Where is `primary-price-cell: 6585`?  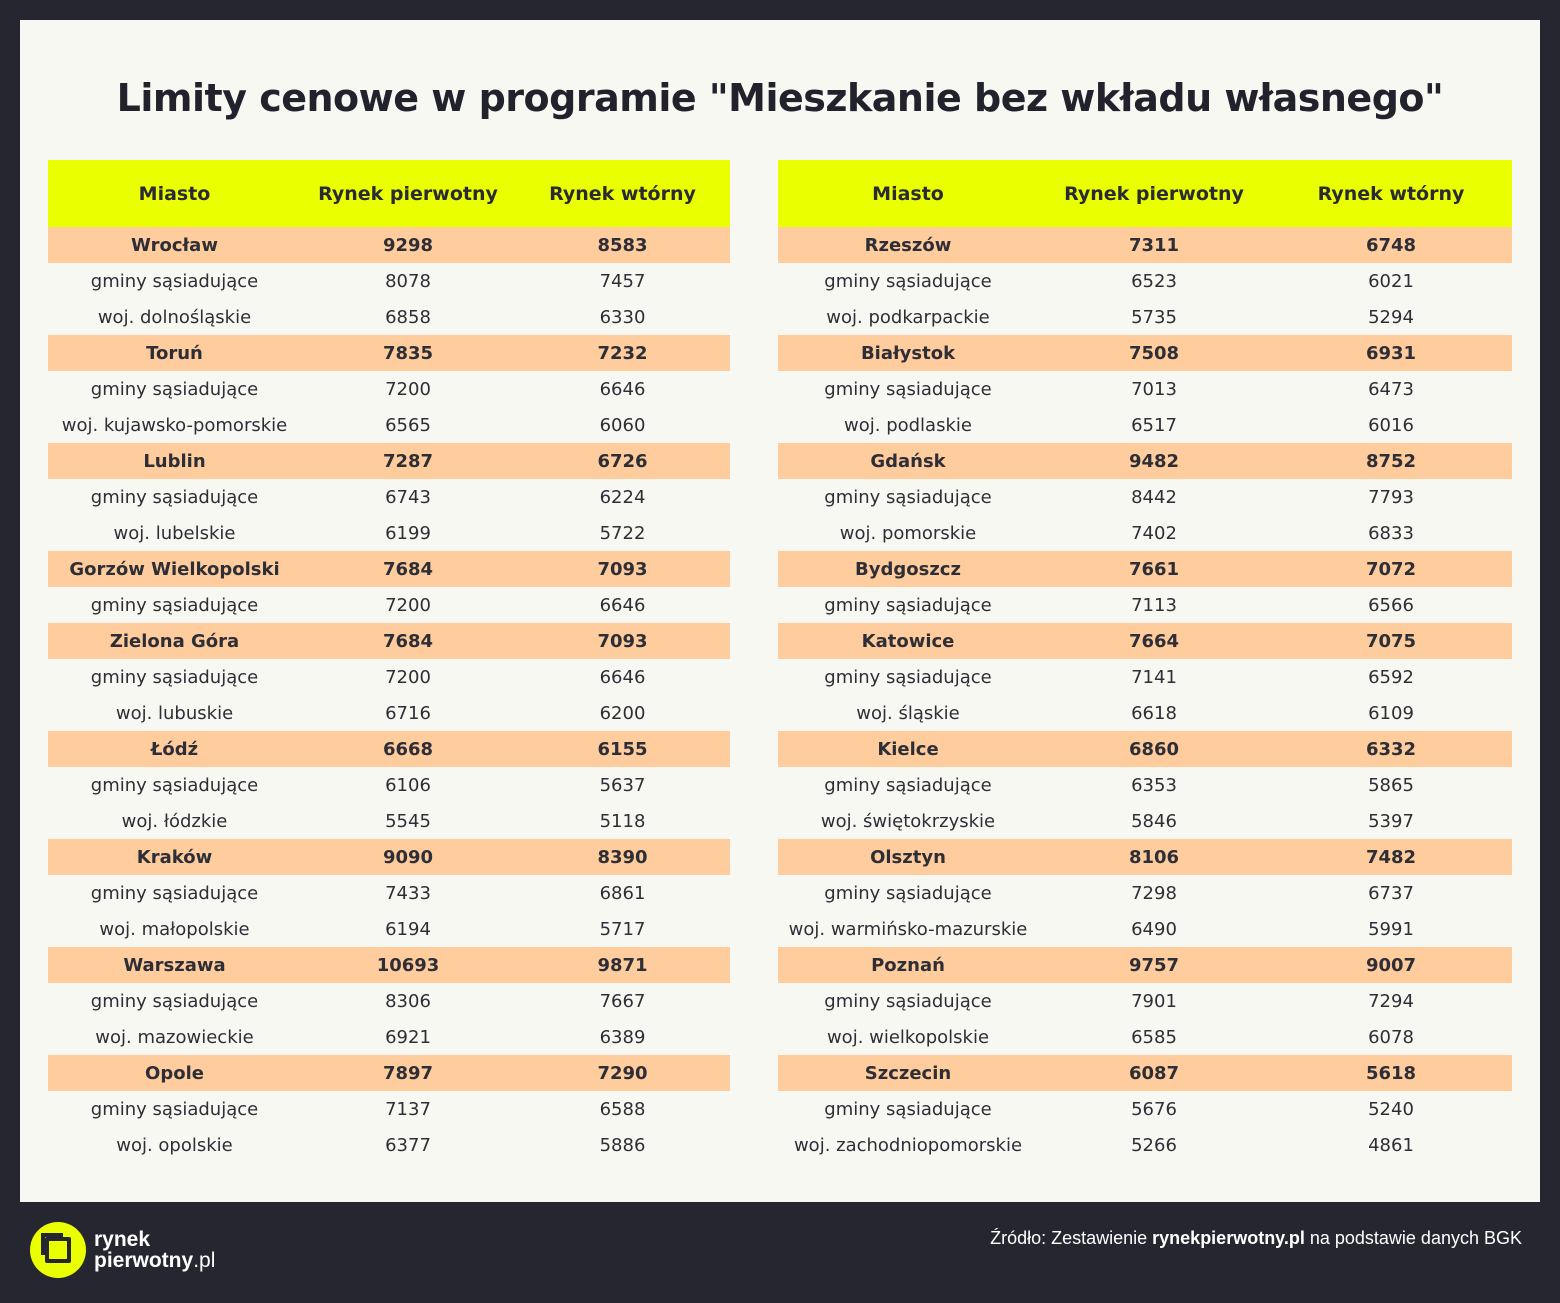 primary-price-cell: 6585 is located at coordinates (1154, 1037).